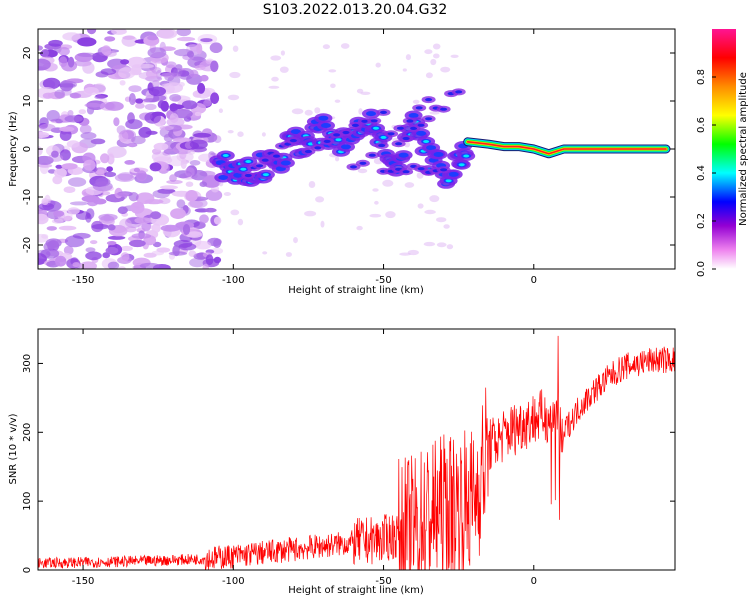  Describe the element at coordinates (233, 280) in the screenshot. I see `spectrogram-x-tick-label: -100` at that location.